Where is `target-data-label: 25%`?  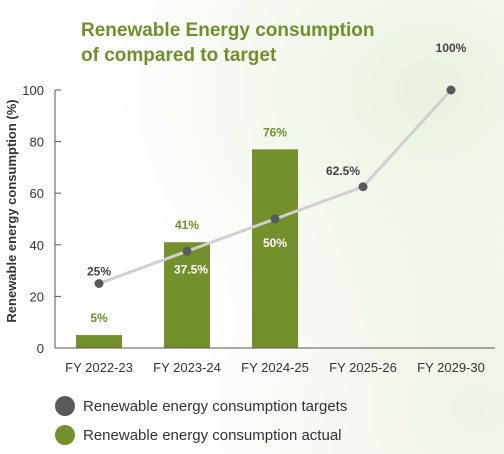 target-data-label: 25% is located at coordinates (99, 272).